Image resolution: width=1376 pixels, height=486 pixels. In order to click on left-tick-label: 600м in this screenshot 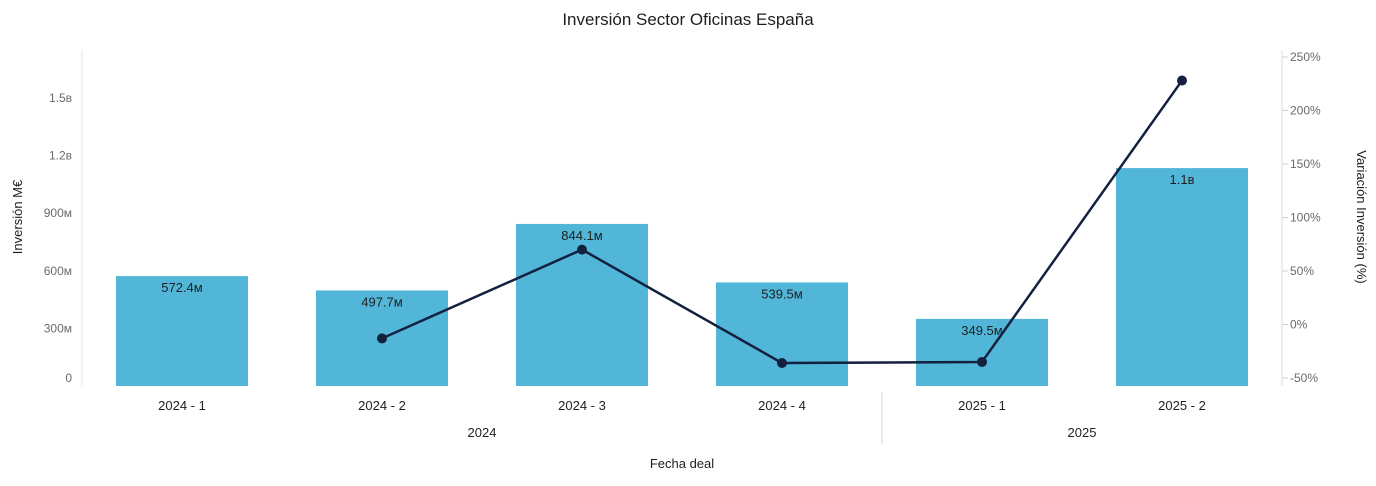, I will do `click(58, 271)`.